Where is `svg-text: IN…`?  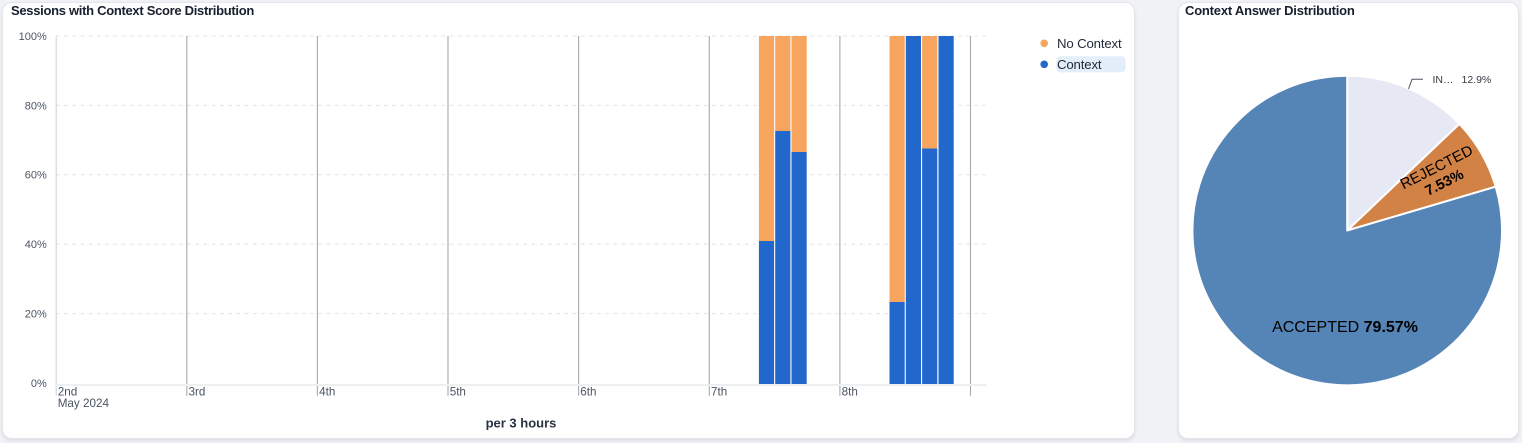
svg-text: IN… is located at coordinates (1443, 80).